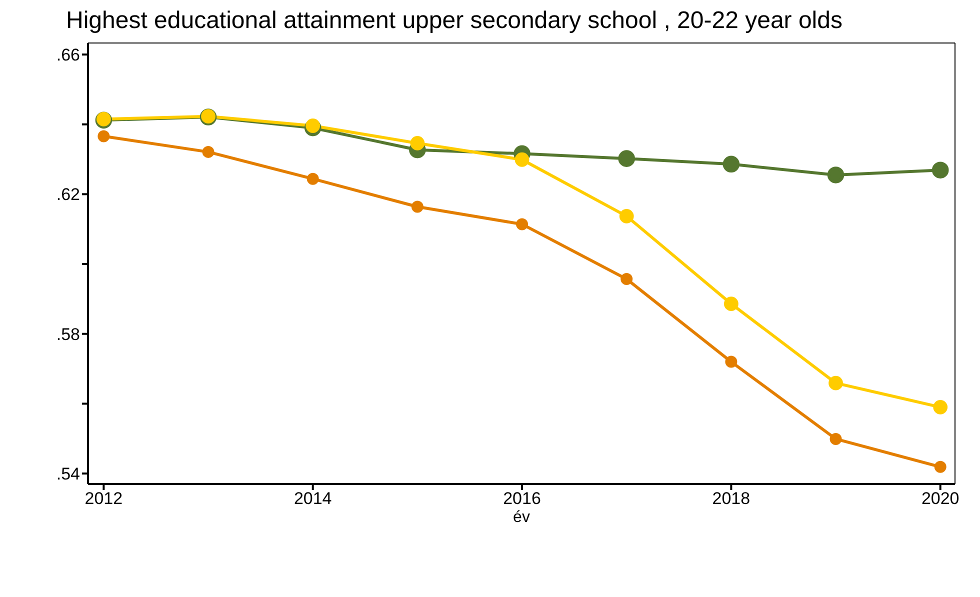 Image resolution: width=980 pixels, height=597 pixels. I want to click on chart-title: Highest educational attainment upper secondary school , 20-22 year olds, so click(455, 20).